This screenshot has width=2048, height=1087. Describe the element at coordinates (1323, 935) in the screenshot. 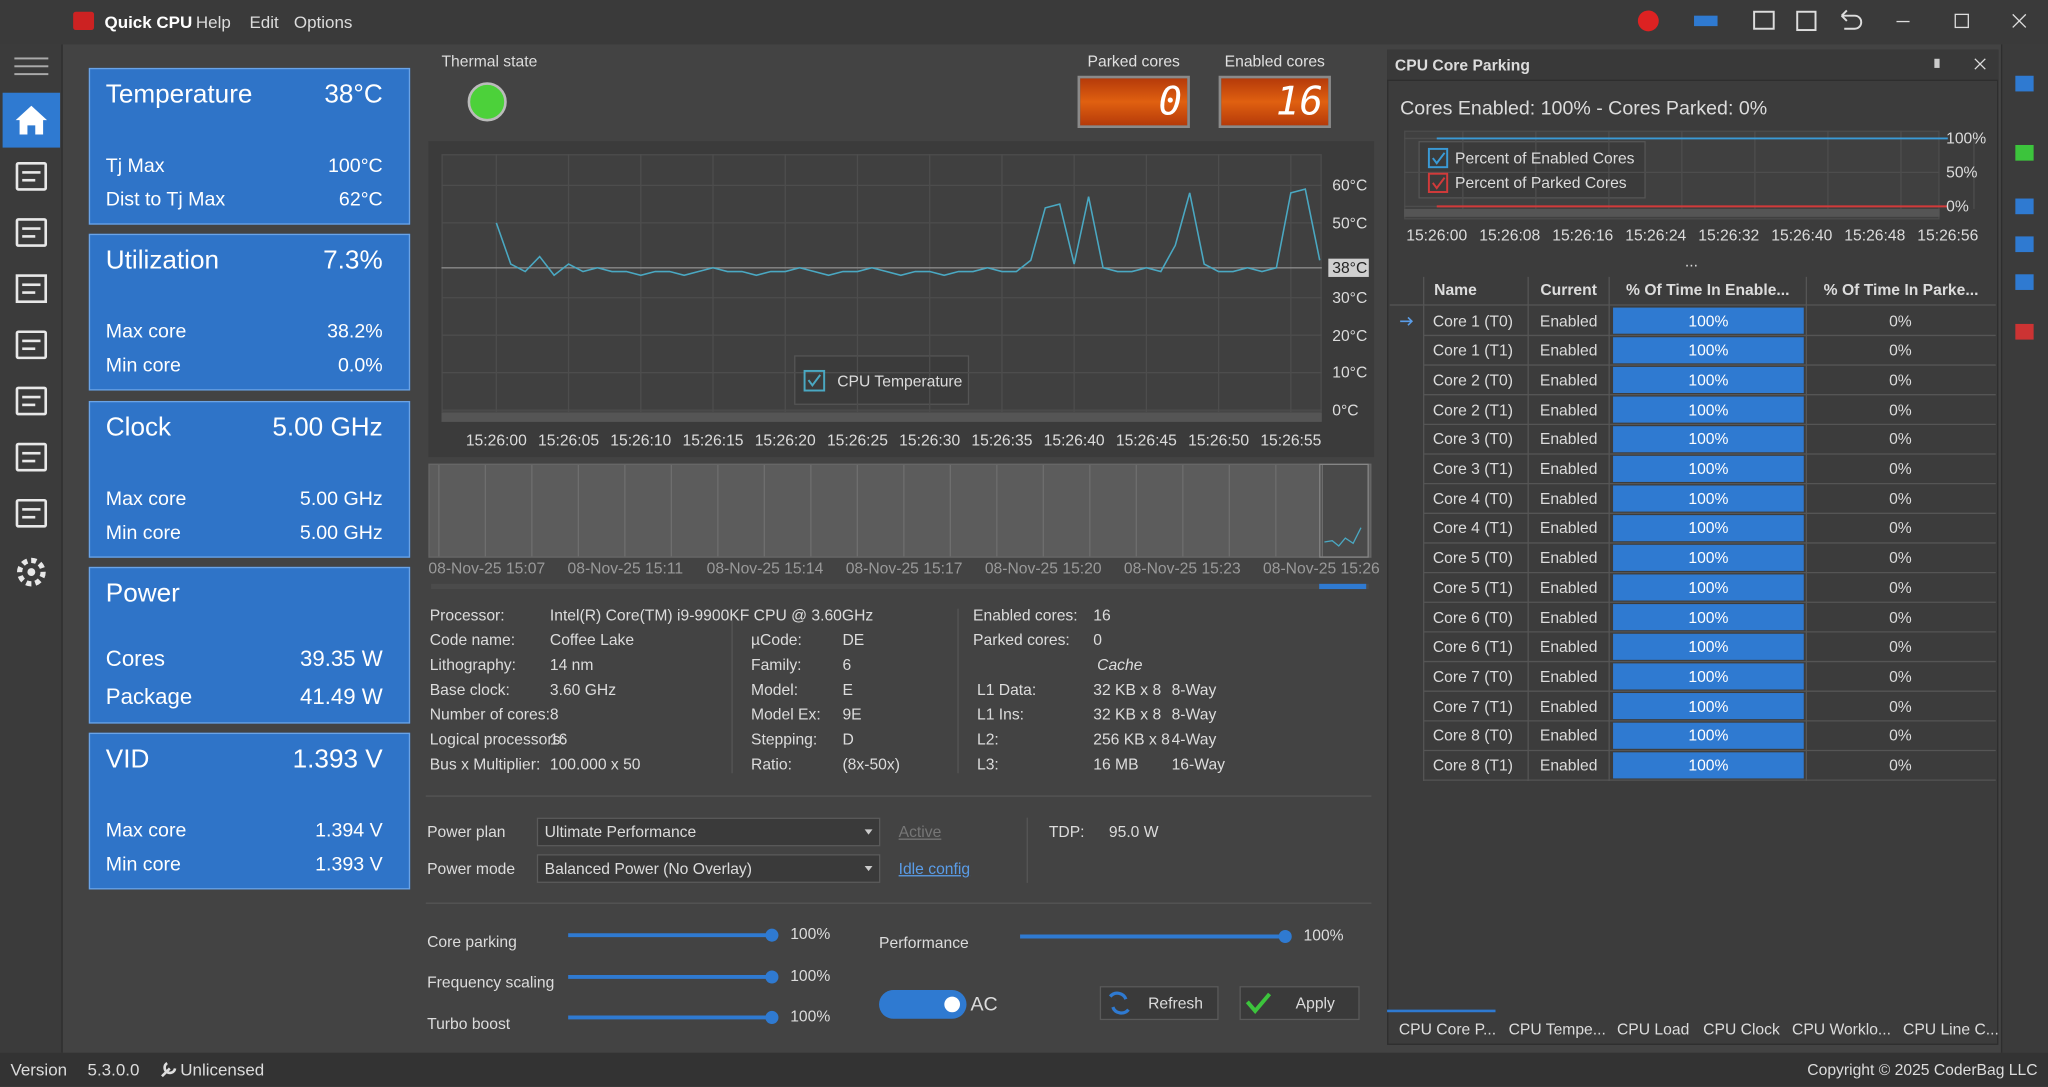

I see `slider-value: 100%` at that location.